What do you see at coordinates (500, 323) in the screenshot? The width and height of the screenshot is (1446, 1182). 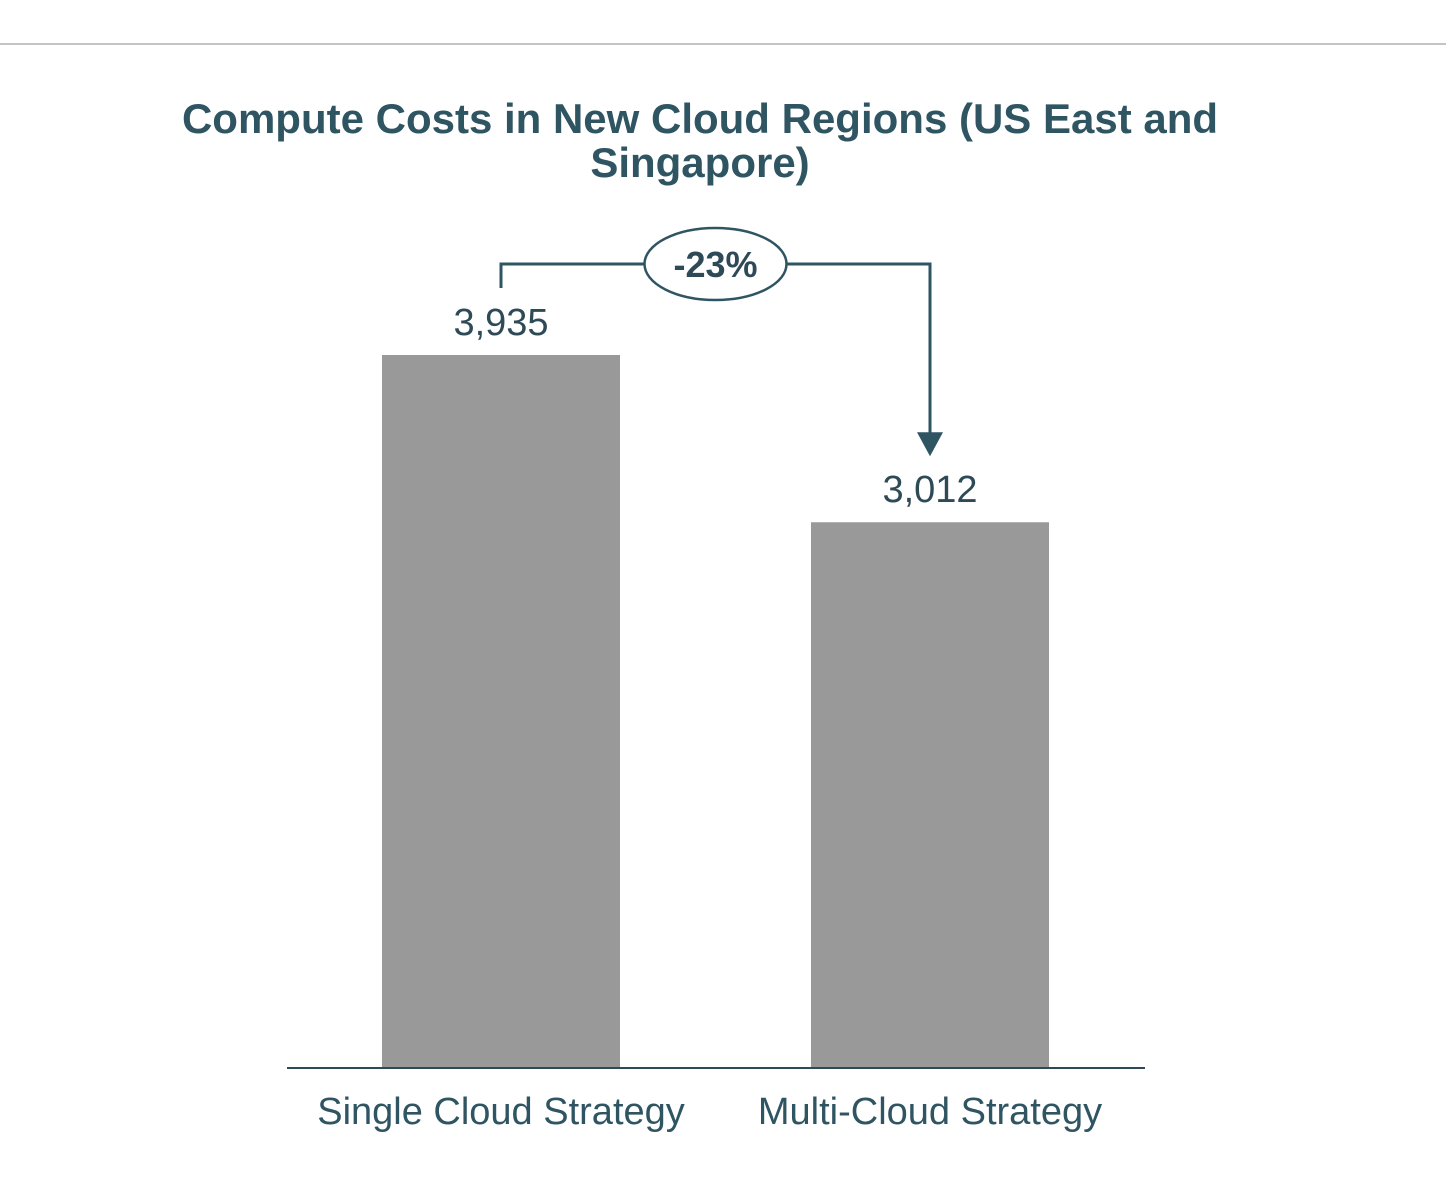 I see `value-label-0: 3,935` at bounding box center [500, 323].